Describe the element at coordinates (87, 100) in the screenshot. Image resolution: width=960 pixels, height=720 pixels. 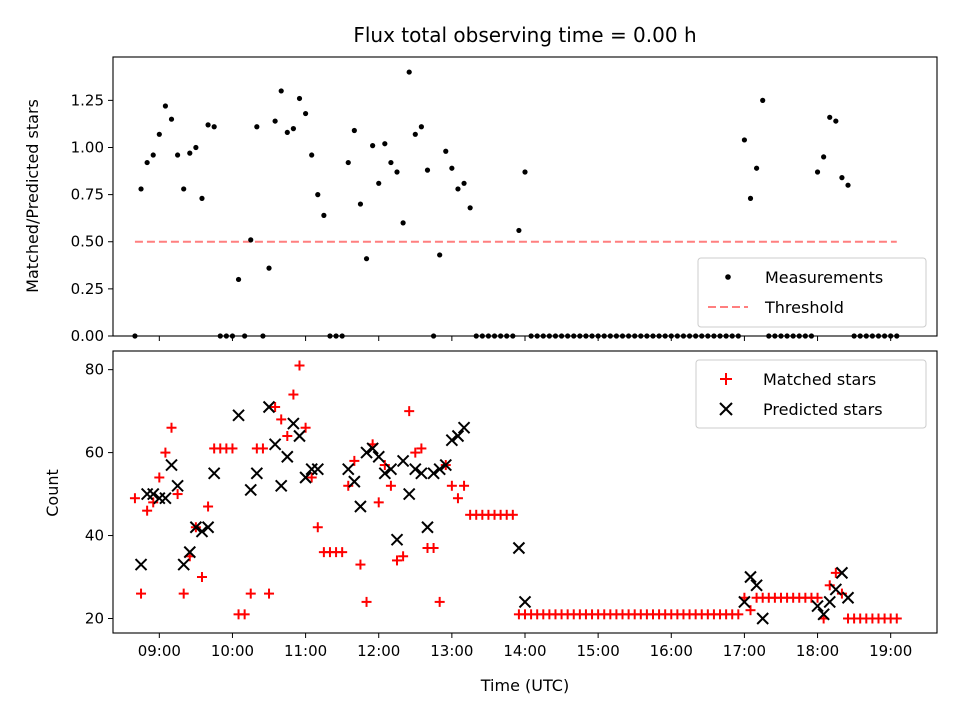
I see `top-y-tick-label: 1.25` at that location.